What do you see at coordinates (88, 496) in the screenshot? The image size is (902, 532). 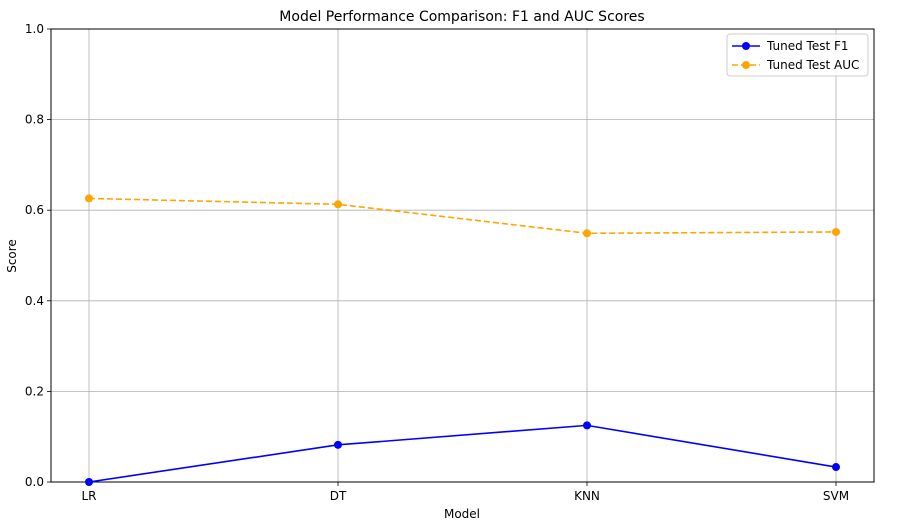 I see `x-tick-label: LR` at bounding box center [88, 496].